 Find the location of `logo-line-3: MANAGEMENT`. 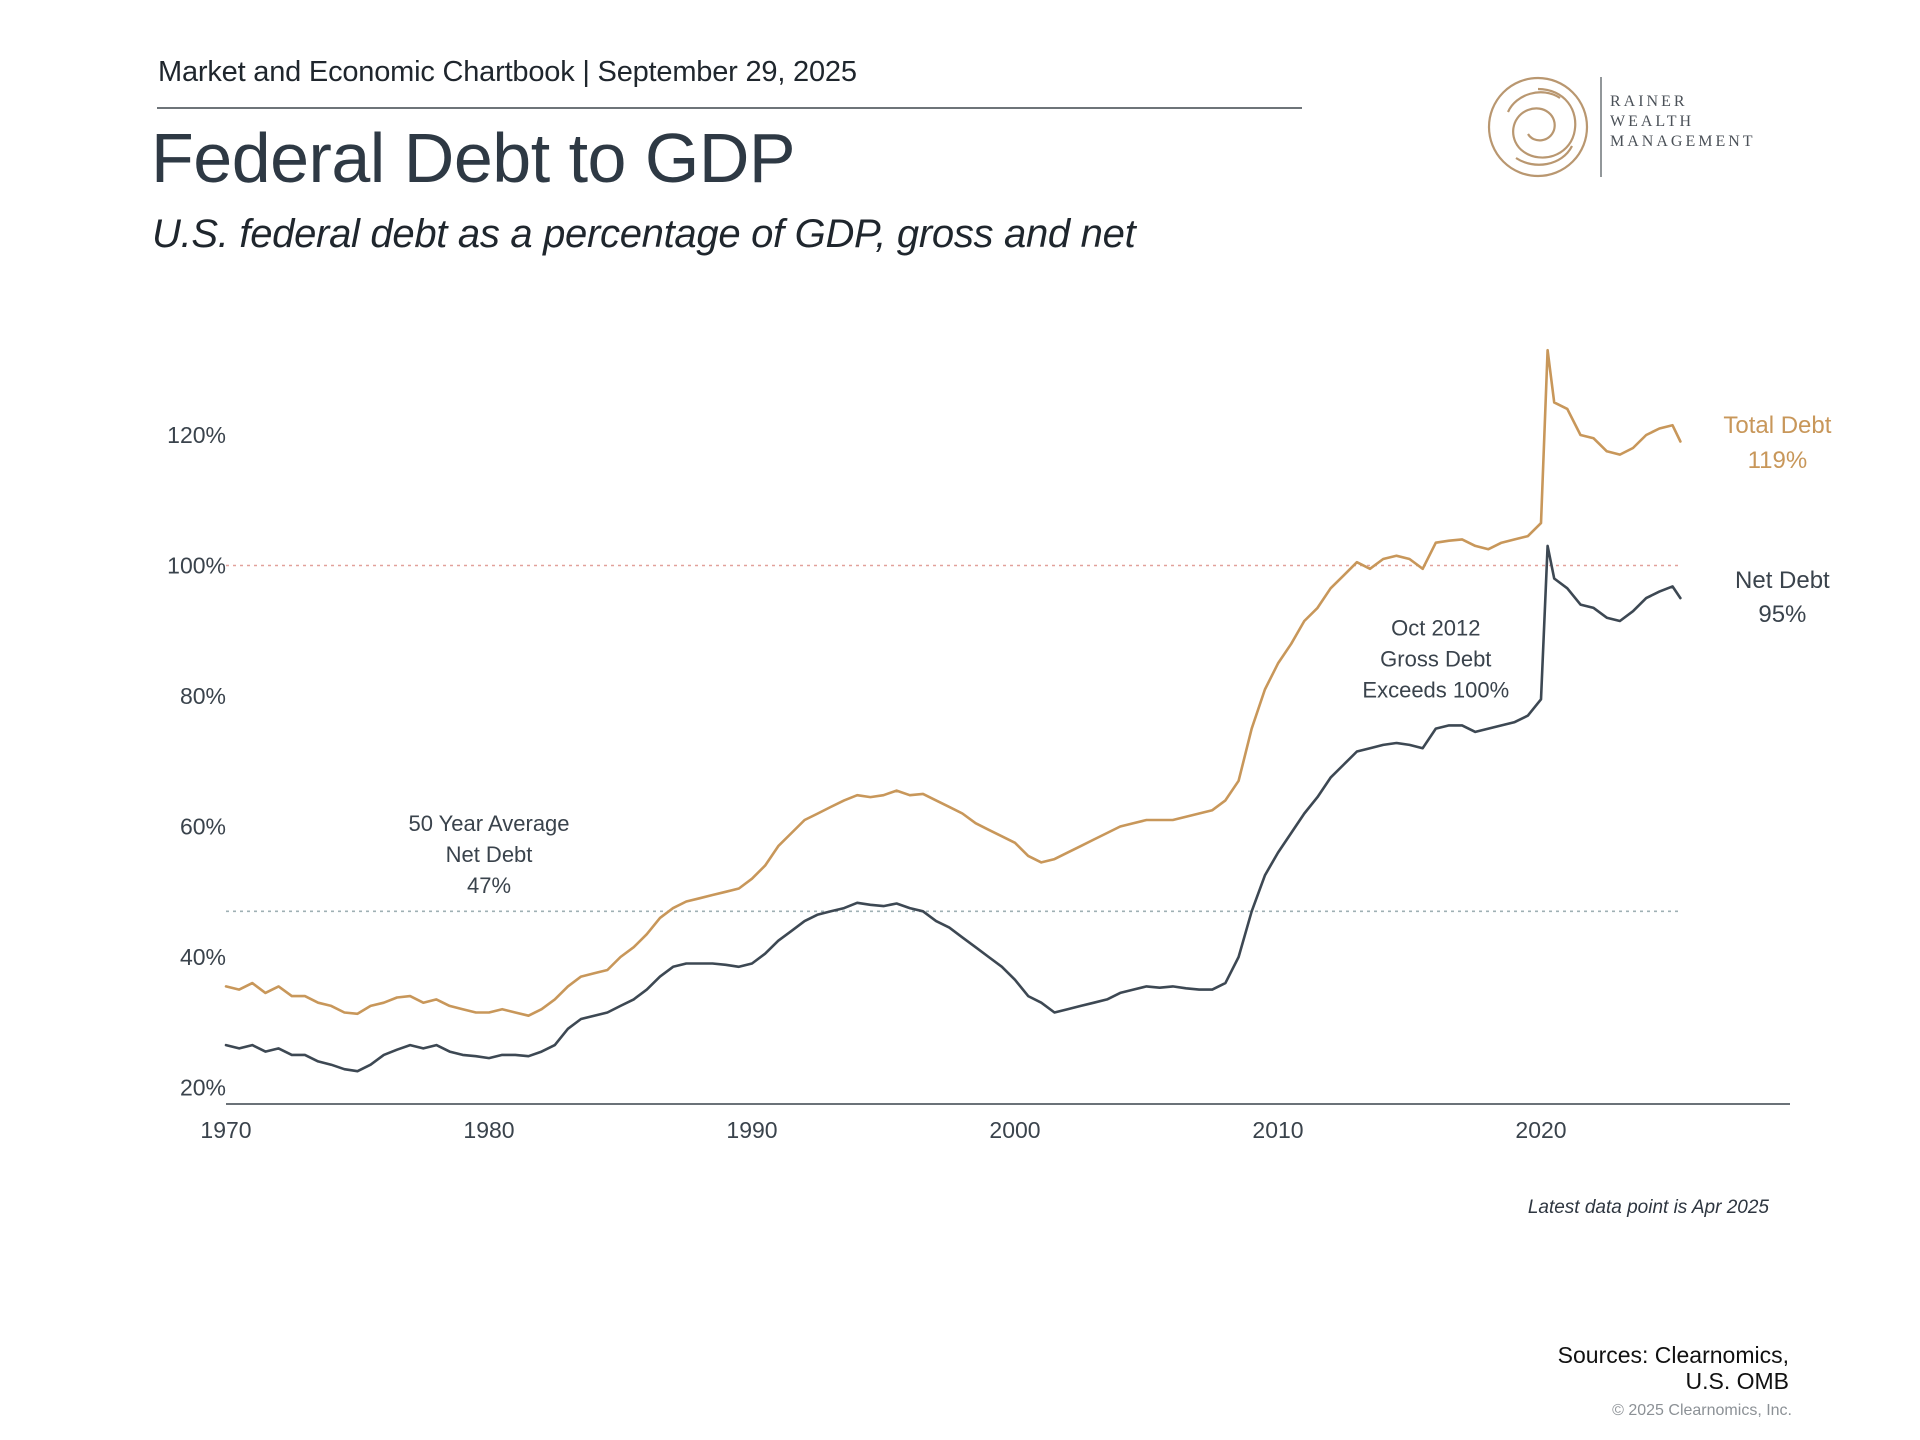

logo-line-3: MANAGEMENT is located at coordinates (1683, 141).